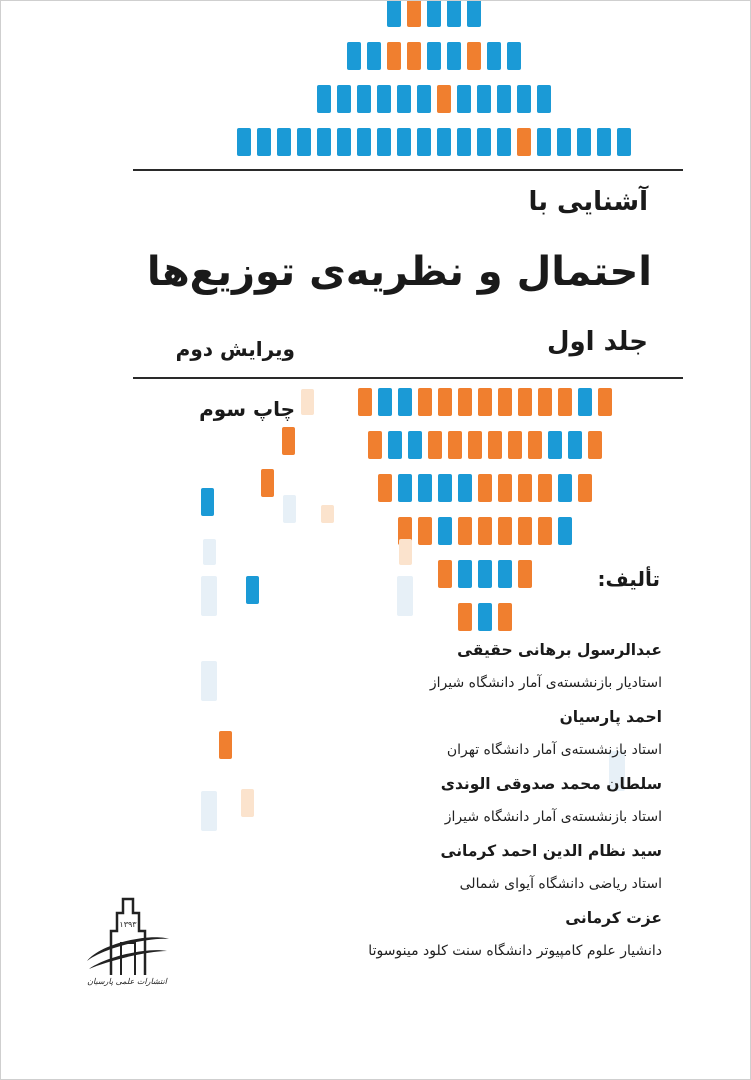  What do you see at coordinates (247, 409) in the screenshot?
I see `printing-label: چاپ سوم` at bounding box center [247, 409].